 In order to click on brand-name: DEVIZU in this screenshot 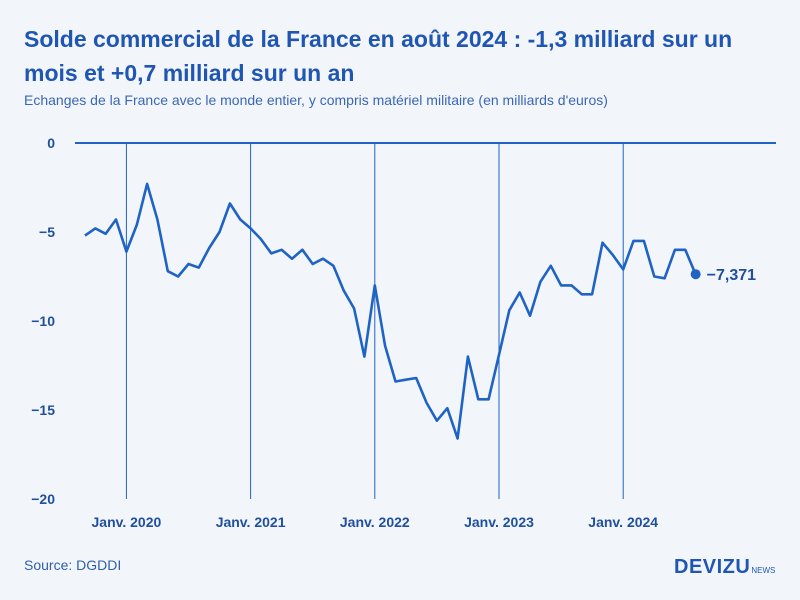, I will do `click(712, 567)`.